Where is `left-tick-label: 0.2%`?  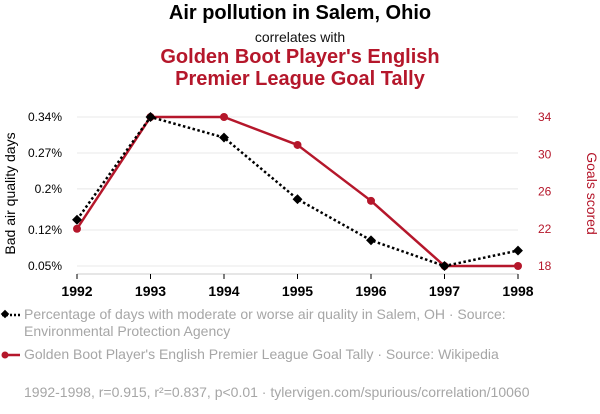 left-tick-label: 0.2% is located at coordinates (49, 189).